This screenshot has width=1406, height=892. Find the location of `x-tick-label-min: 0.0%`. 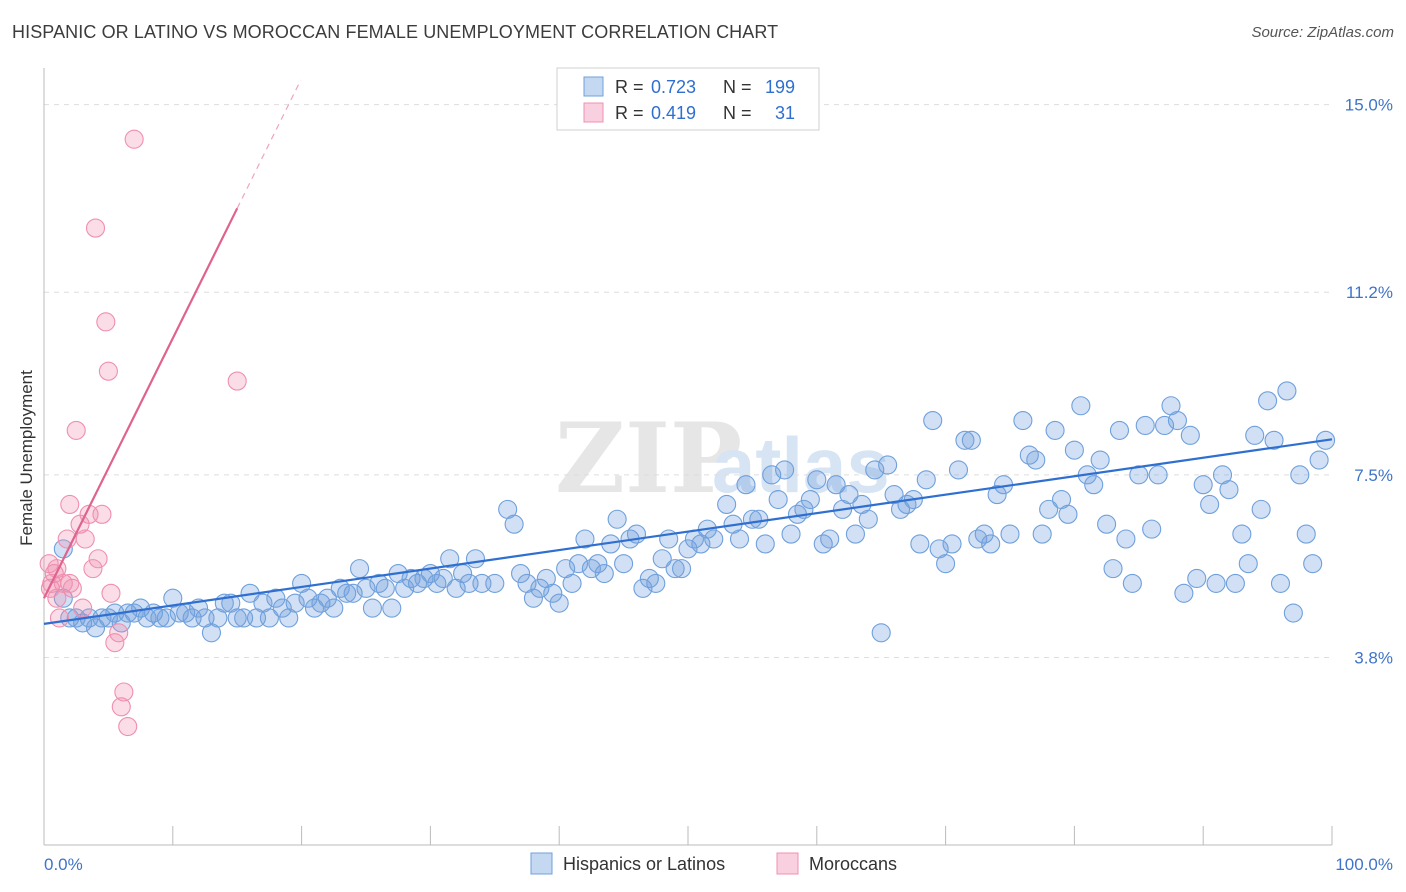

x-tick-label-min: 0.0% is located at coordinates (63, 864).